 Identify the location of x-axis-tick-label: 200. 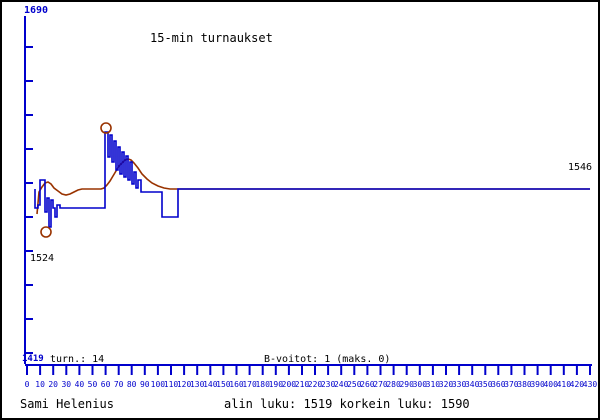
(289, 384).